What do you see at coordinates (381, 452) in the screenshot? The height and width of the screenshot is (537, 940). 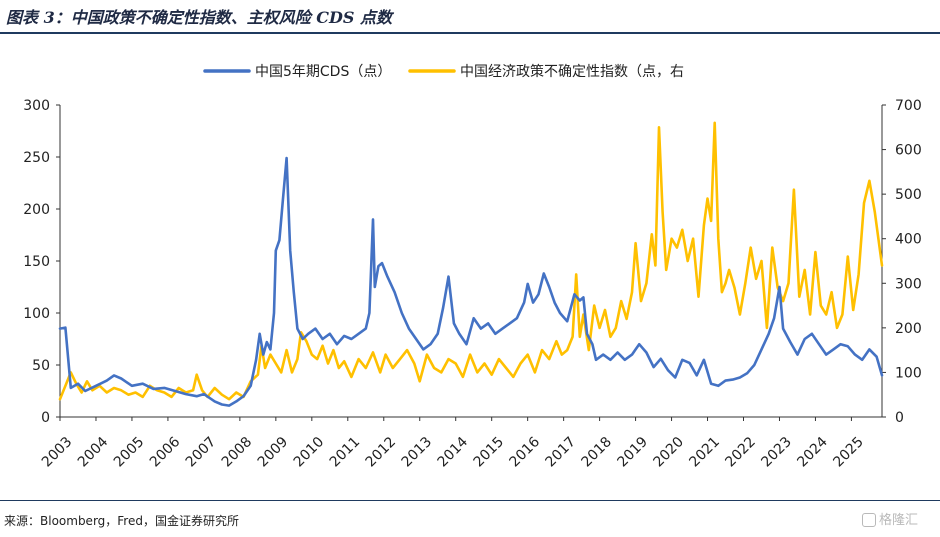 I see `x-tick-label: 2012` at bounding box center [381, 452].